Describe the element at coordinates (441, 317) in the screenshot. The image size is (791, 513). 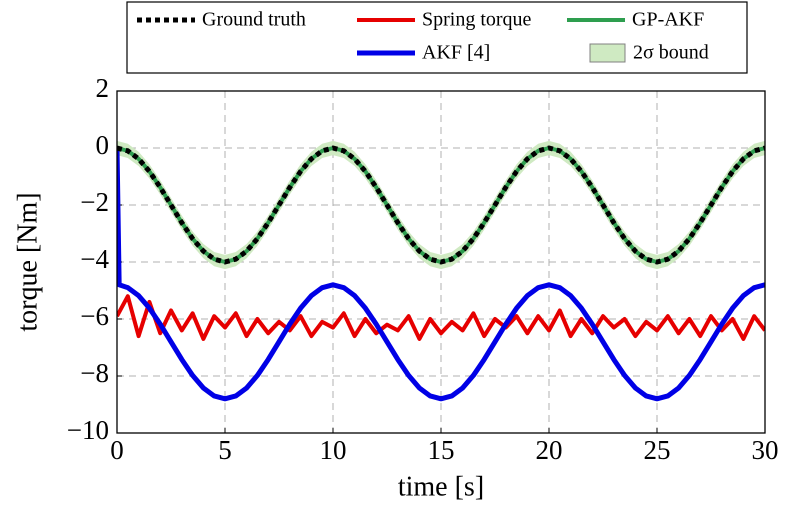
I see `series-line` at that location.